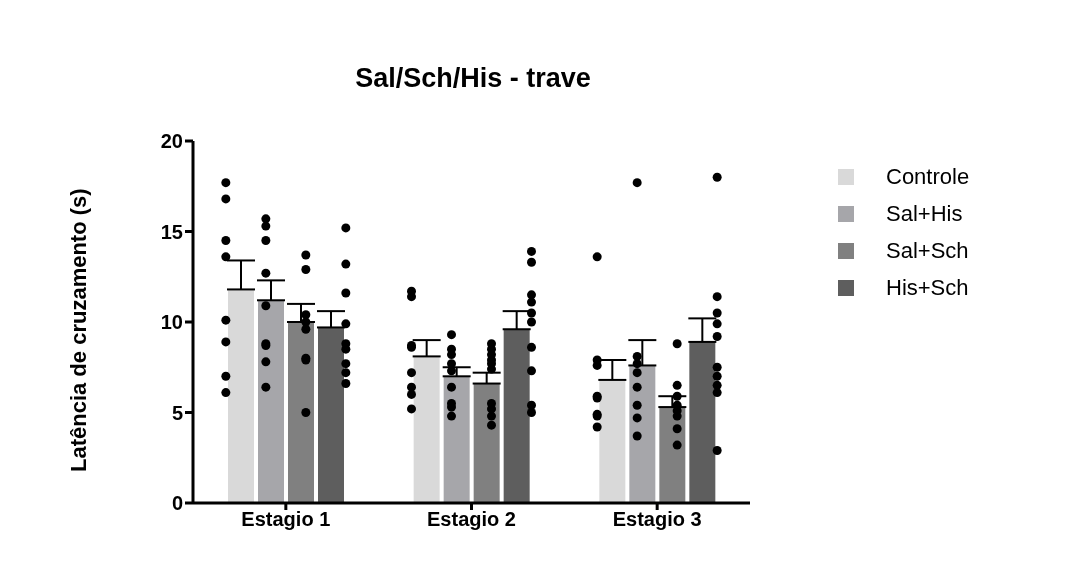  I want to click on chart-title: Sal/Sch/His - trave, so click(473, 78).